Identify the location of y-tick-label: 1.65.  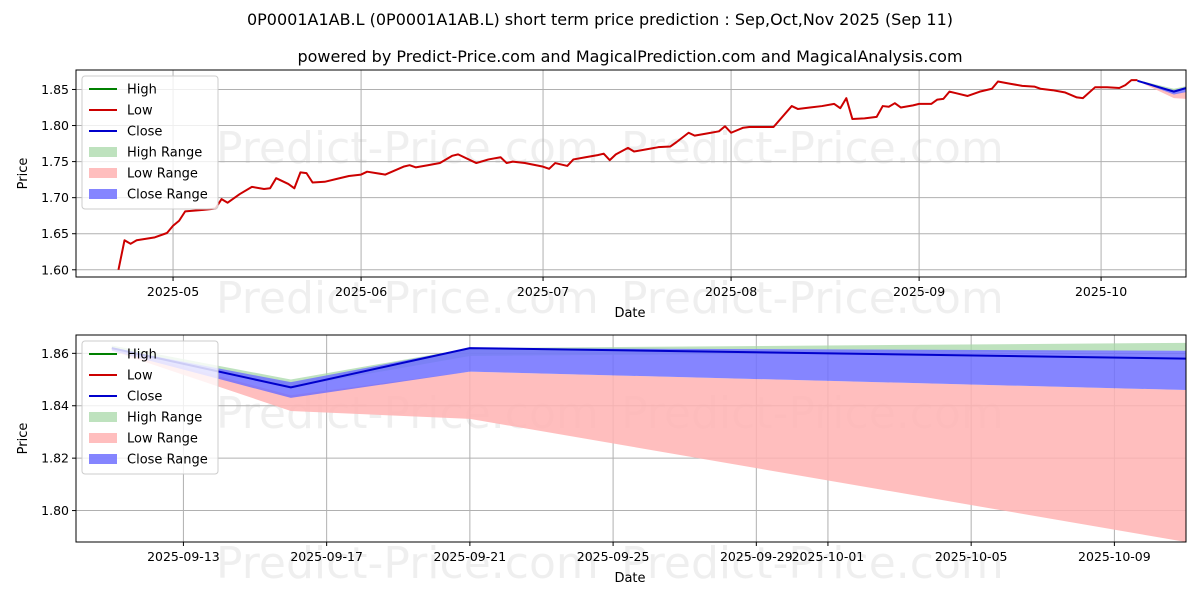
(55, 233).